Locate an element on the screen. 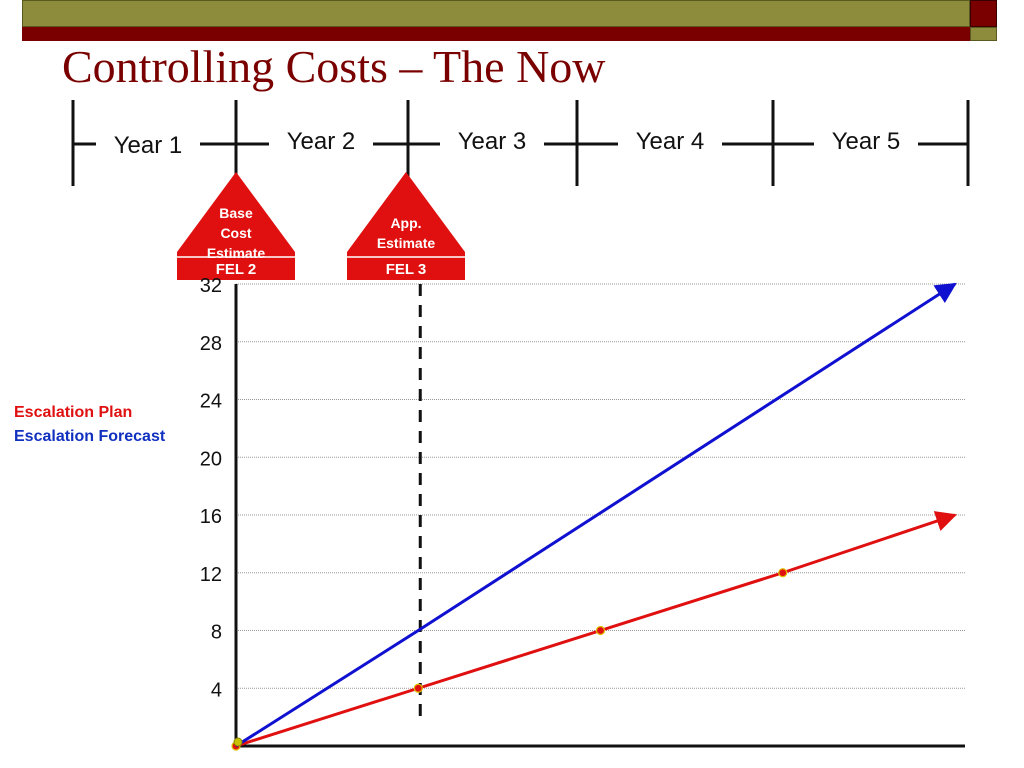 Image resolution: width=1024 pixels, height=768 pixels. header-olive-bar is located at coordinates (496, 13).